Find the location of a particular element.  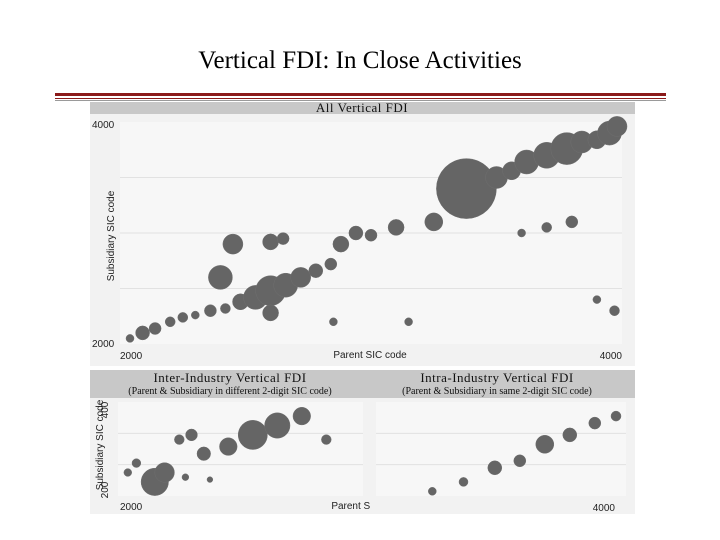

chart-3-title: Intra-Industry Vertical FDI is located at coordinates (496, 377).